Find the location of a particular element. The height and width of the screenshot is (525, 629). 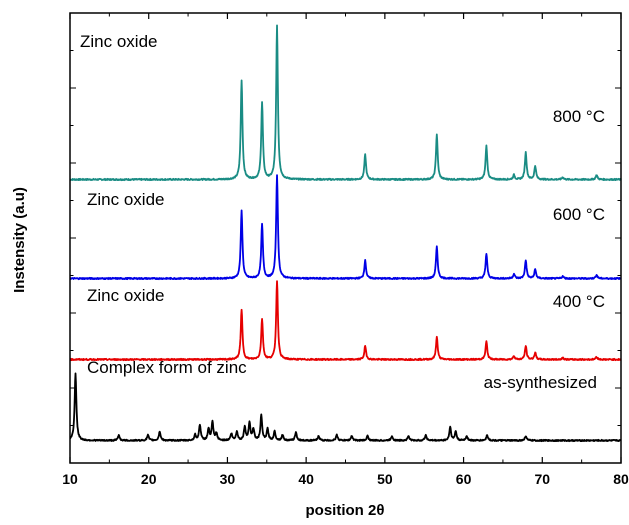

x-tick-label: 70 is located at coordinates (542, 479).